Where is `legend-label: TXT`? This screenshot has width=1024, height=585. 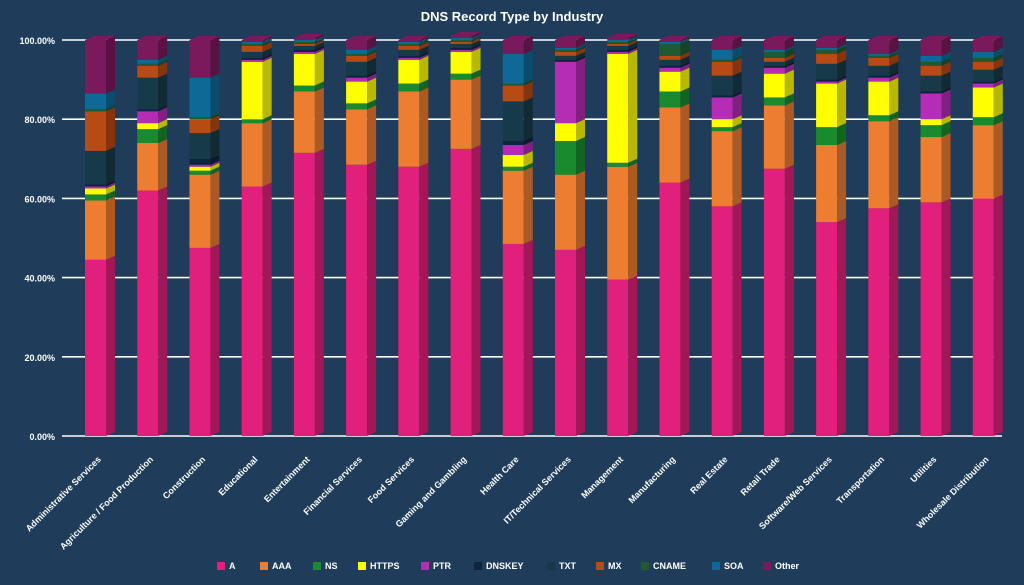 legend-label: TXT is located at coordinates (568, 566).